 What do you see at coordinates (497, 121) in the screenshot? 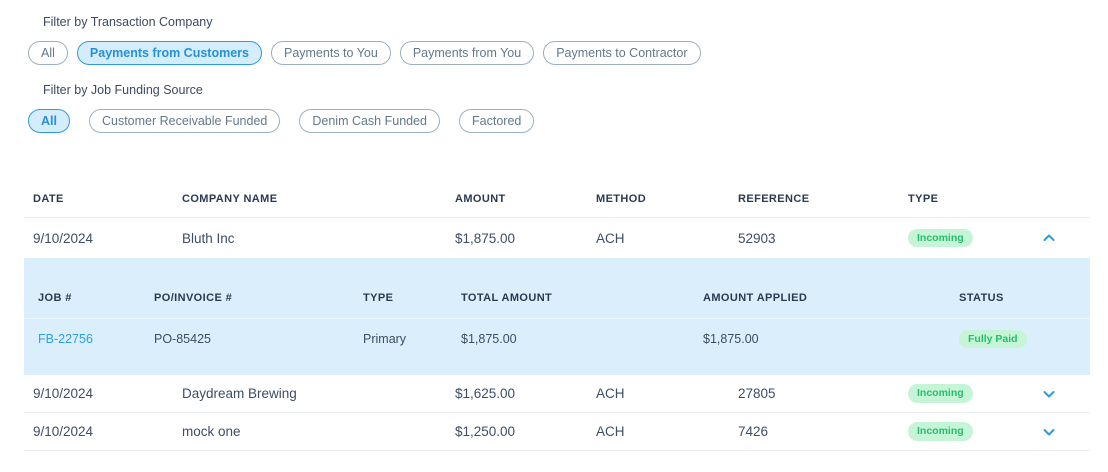
I see `chip-factored: Factored` at bounding box center [497, 121].